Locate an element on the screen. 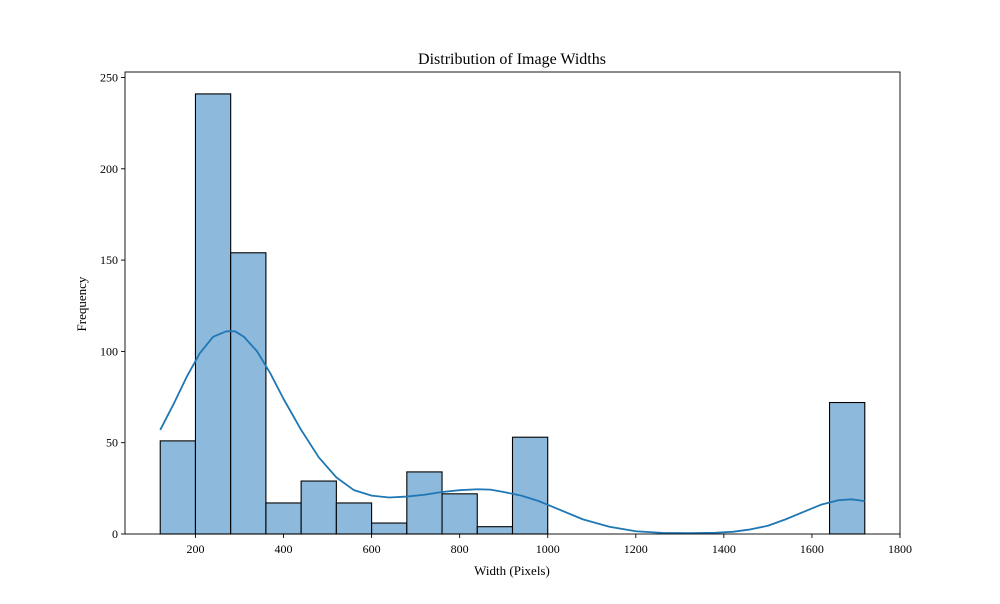 This screenshot has width=1000, height=604. chart-title: Distribution of Image Widths is located at coordinates (512, 59).